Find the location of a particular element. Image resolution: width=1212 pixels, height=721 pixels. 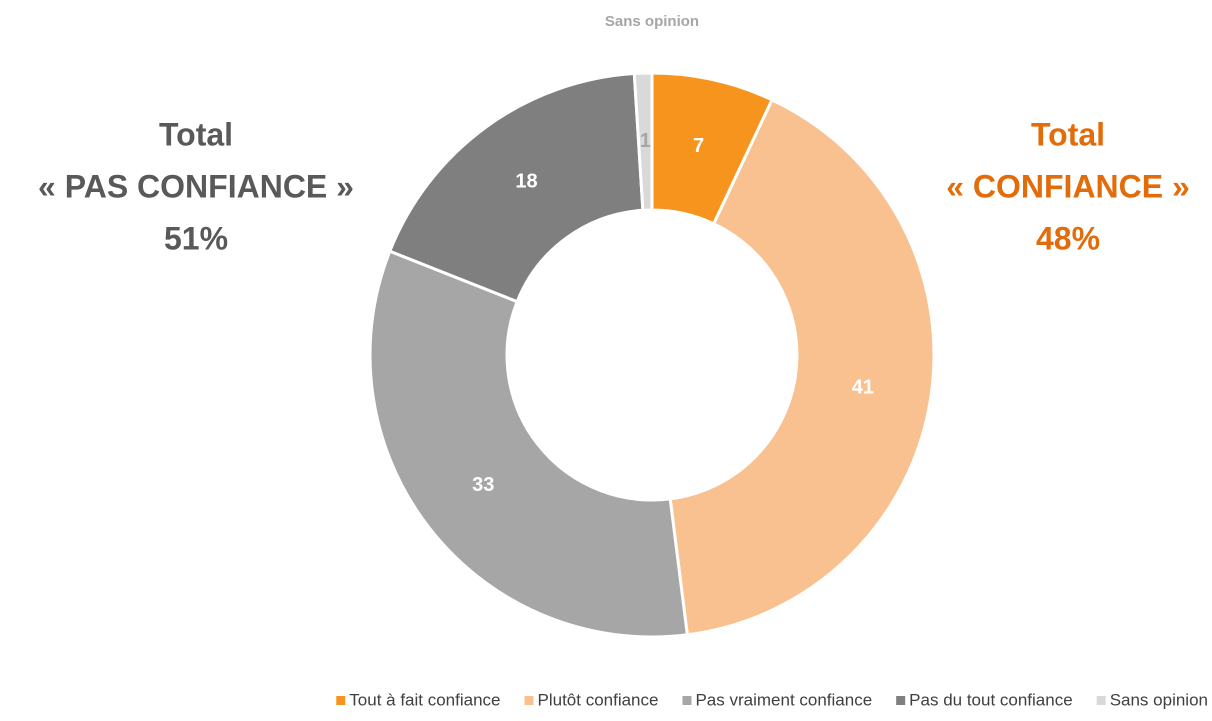

annotation: Sans opinion is located at coordinates (652, 21).